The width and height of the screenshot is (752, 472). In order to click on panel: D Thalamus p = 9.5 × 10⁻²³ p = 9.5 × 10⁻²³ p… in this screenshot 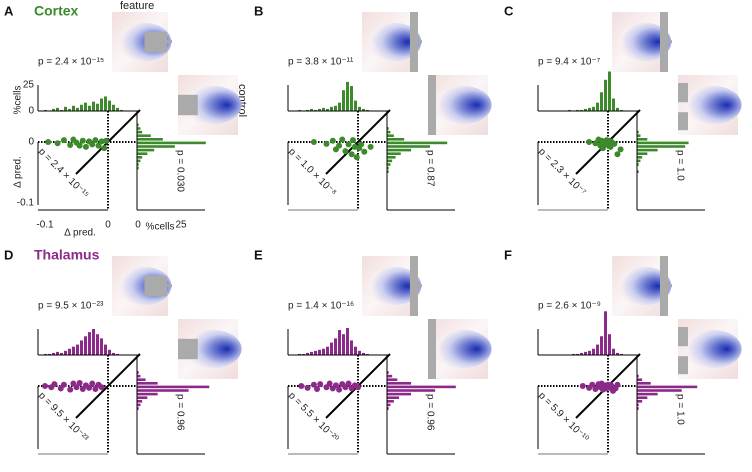, I will do `click(123, 351)`.